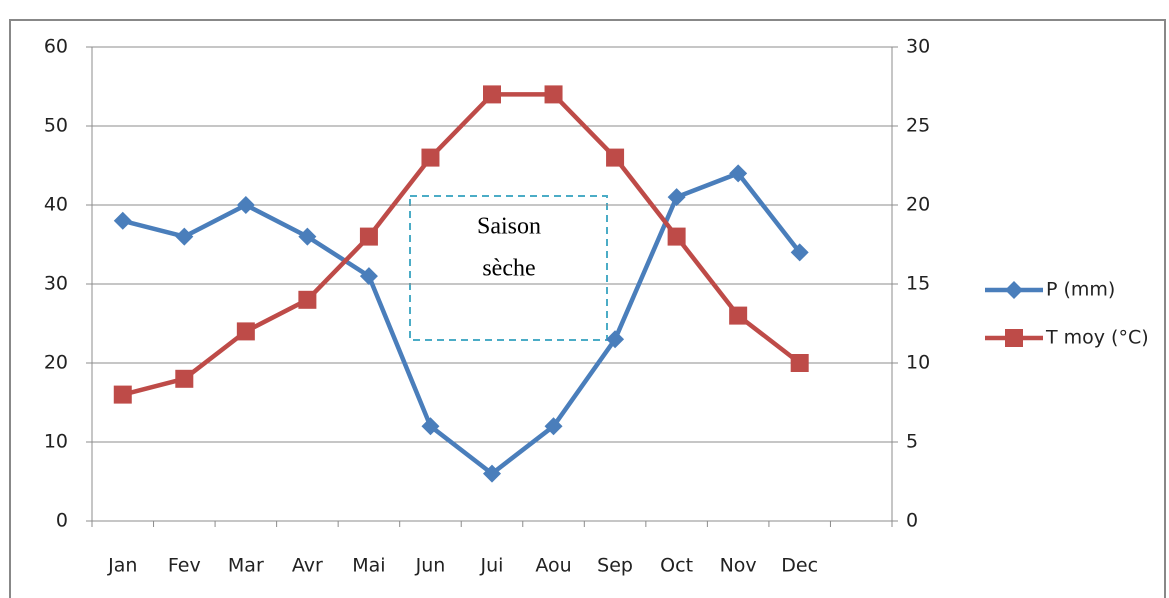 The width and height of the screenshot is (1169, 598). What do you see at coordinates (615, 566) in the screenshot?
I see `x-tick-label: Sep` at bounding box center [615, 566].